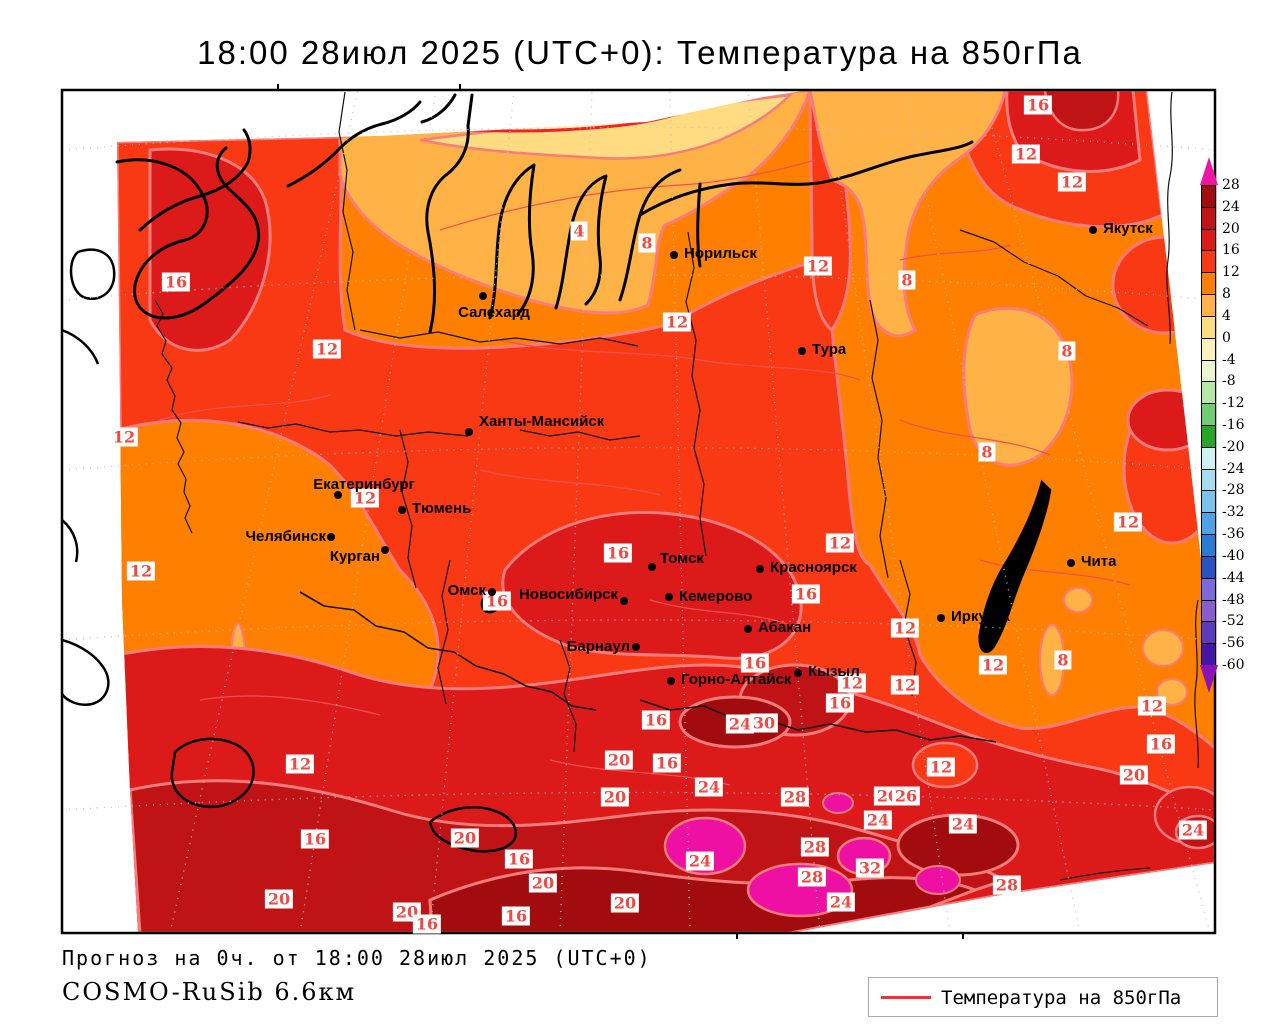  I want to click on national-borders, so click(648, 667).